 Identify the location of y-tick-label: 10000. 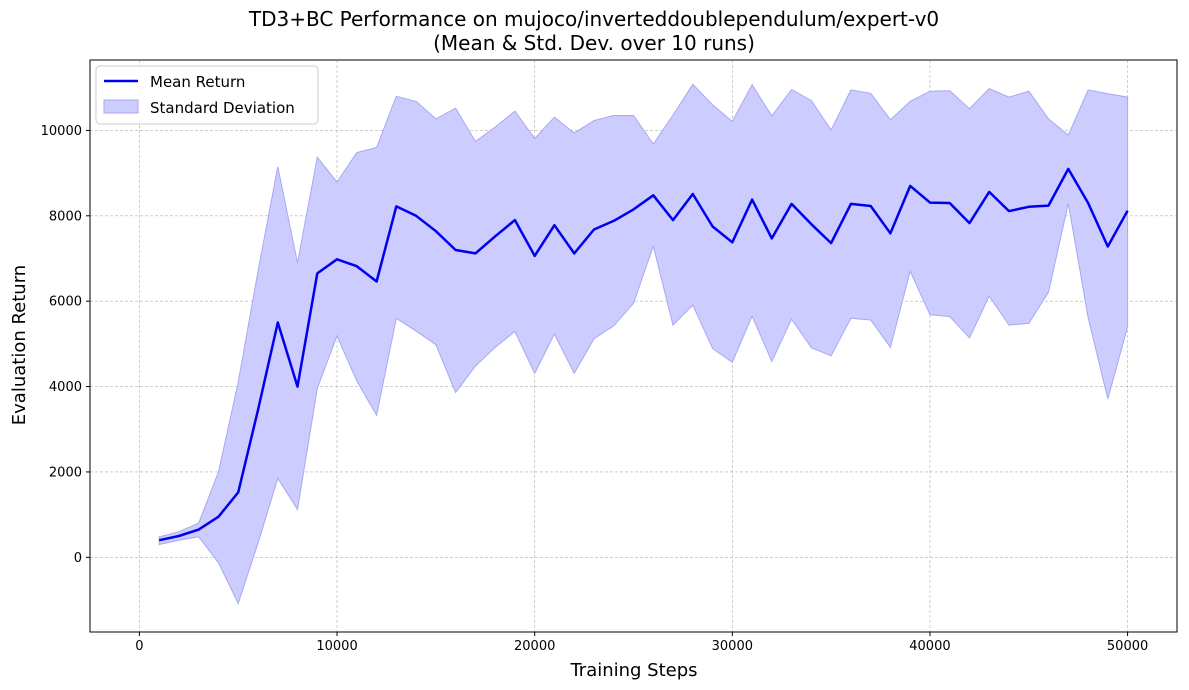
(61, 131).